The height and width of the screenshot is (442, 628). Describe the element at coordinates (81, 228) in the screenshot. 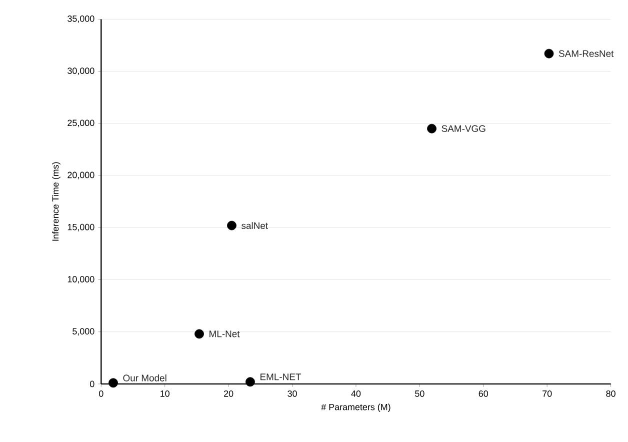

I see `y-tick-label: 15,000` at that location.